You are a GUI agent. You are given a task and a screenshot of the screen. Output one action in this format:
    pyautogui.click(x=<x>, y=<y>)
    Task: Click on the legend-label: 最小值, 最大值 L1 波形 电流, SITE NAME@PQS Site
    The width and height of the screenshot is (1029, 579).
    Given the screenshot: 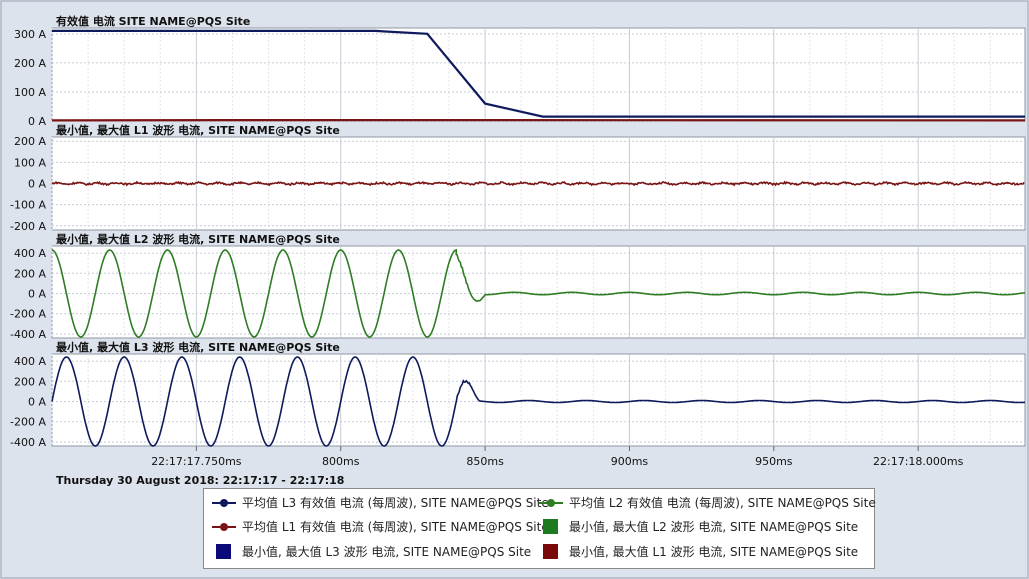 What is the action you would take?
    pyautogui.click(x=714, y=552)
    